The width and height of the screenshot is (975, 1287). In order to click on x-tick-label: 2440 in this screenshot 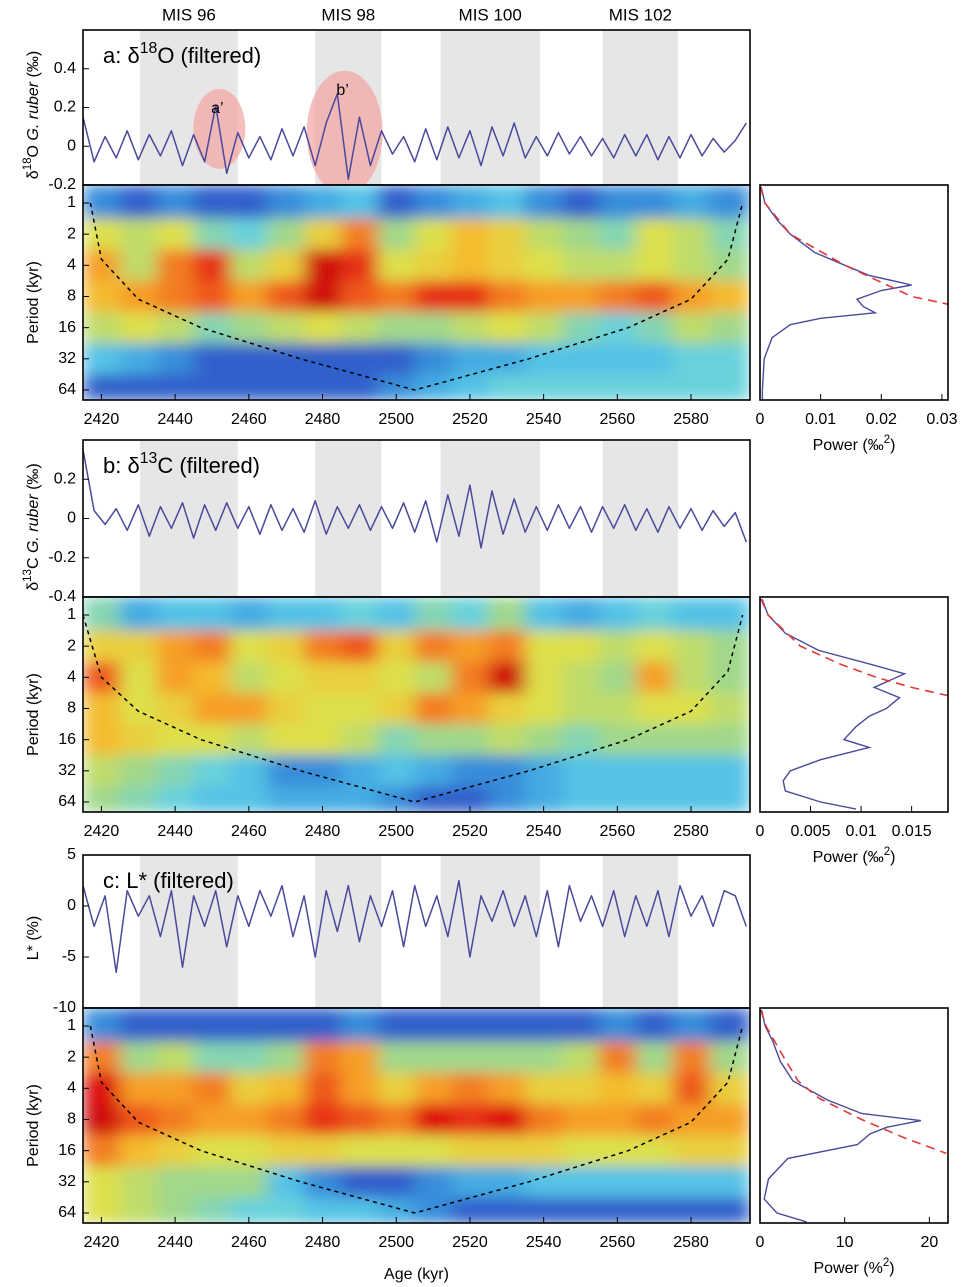, I will do `click(175, 1242)`.